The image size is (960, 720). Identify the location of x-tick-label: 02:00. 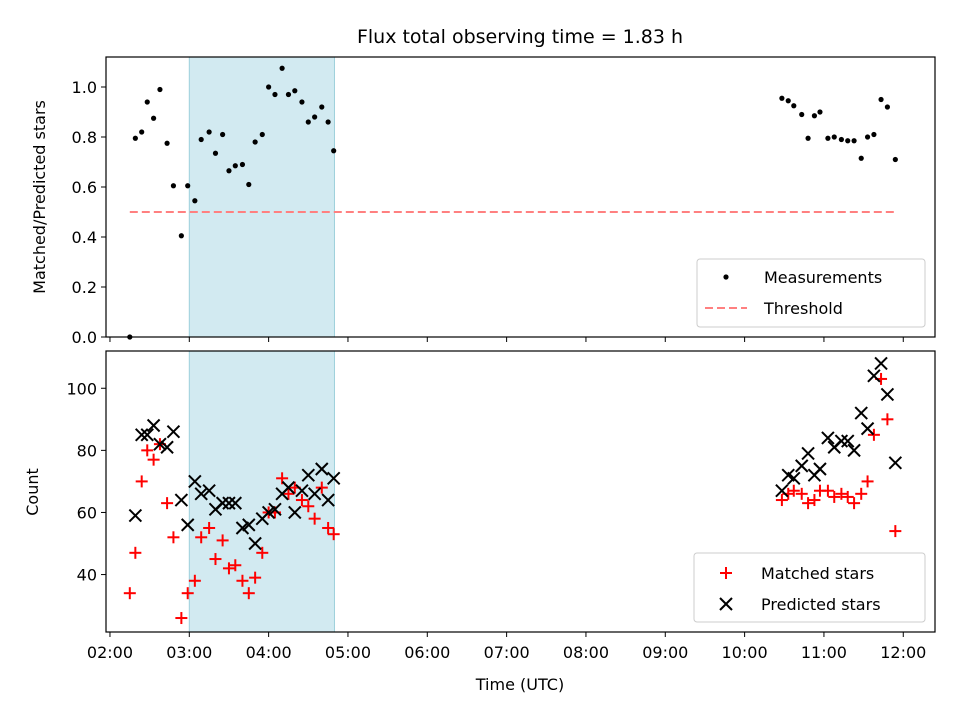
(110, 652).